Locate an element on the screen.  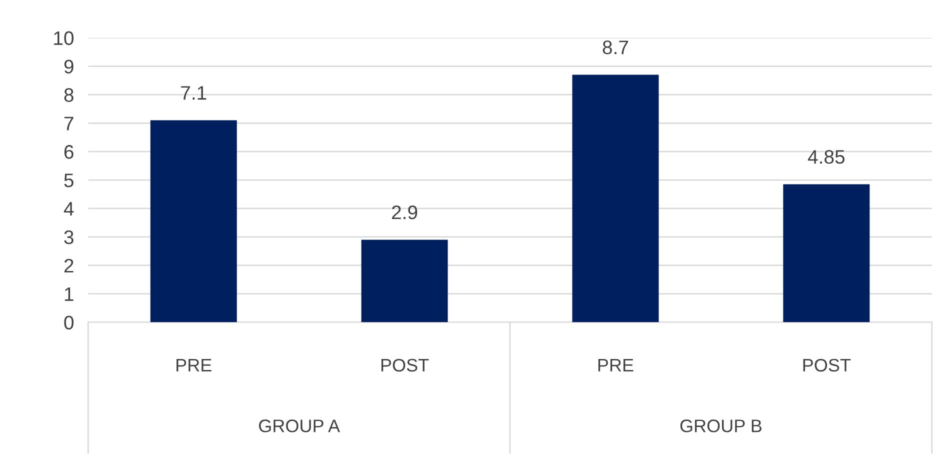
y-tick-label: 10 is located at coordinates (64, 38).